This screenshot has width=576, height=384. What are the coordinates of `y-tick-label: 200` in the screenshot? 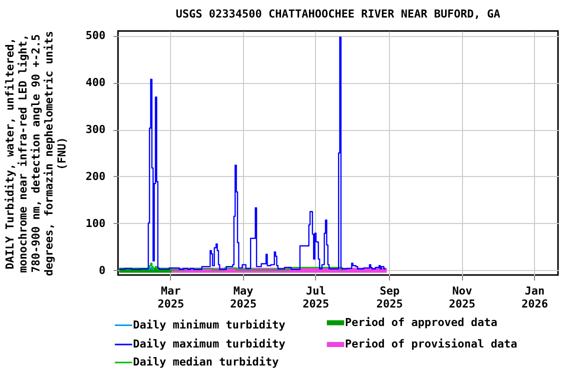 It's located at (96, 176).